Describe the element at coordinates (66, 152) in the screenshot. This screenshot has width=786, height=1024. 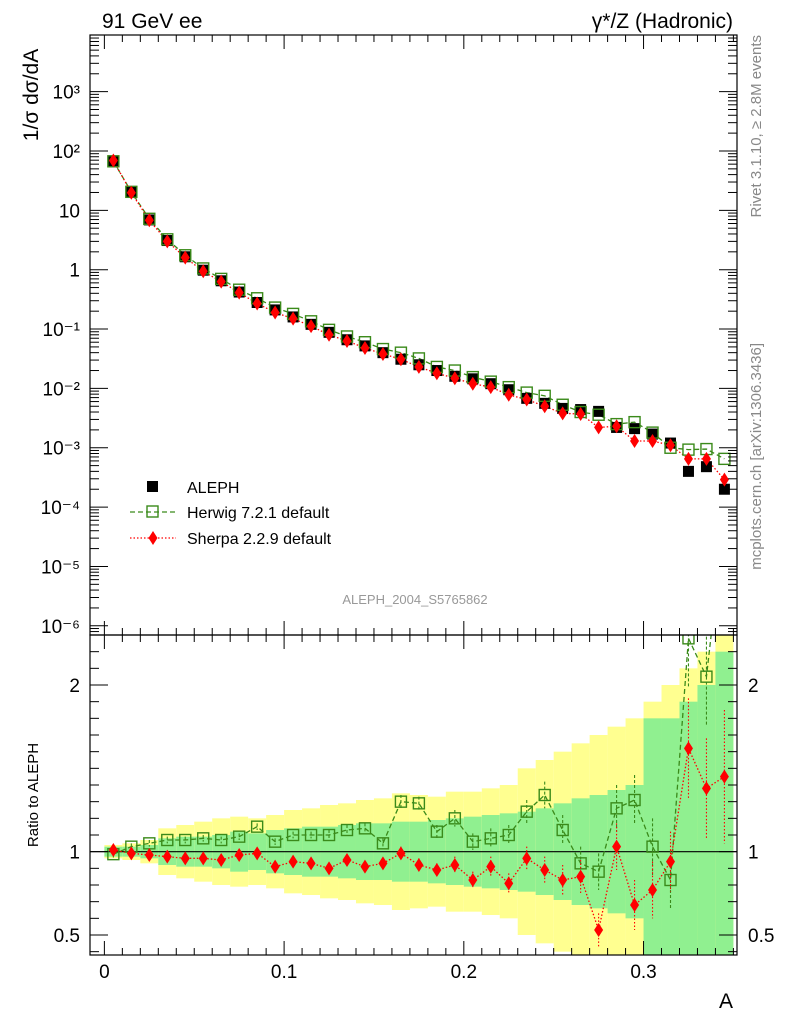
I see `y-tick-label: 10²` at that location.